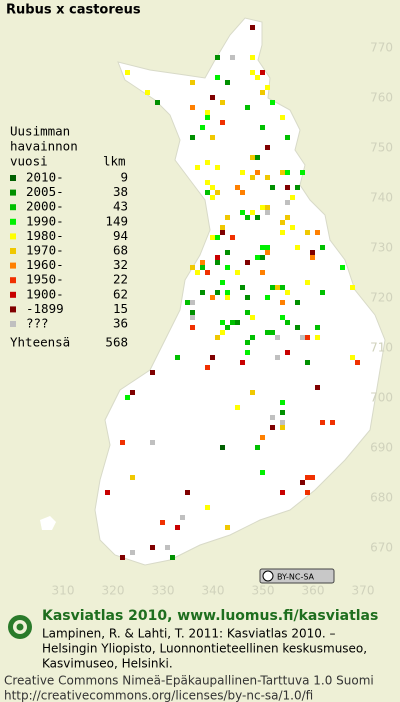 The height and width of the screenshot is (702, 400). I want to click on citation-line: Kasvimuseo, Helsinki., so click(107, 664).